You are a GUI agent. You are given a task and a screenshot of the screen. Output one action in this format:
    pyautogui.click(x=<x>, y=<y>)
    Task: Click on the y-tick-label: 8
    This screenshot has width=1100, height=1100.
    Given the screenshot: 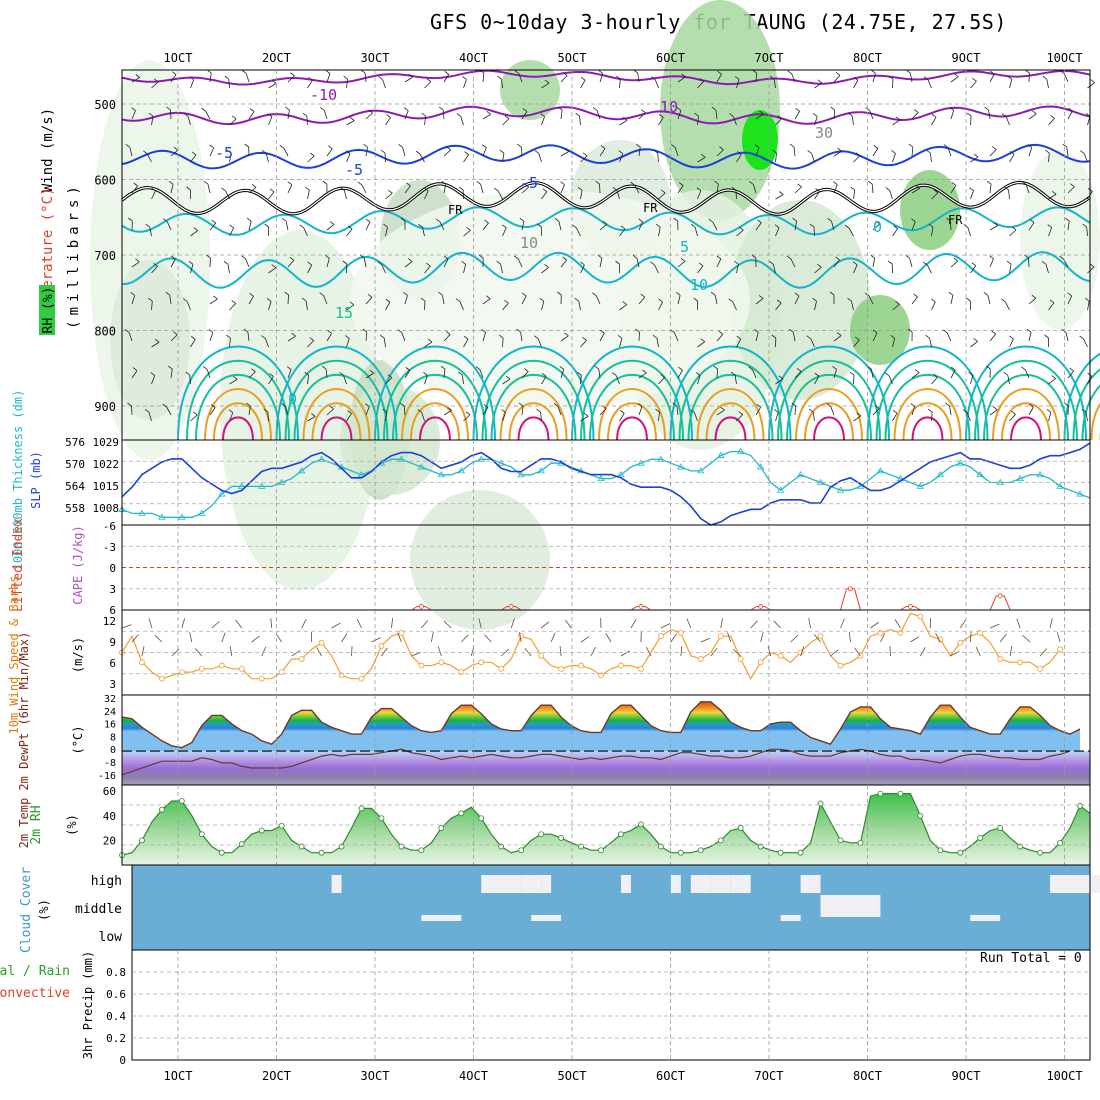 What is the action you would take?
    pyautogui.click(x=113, y=737)
    